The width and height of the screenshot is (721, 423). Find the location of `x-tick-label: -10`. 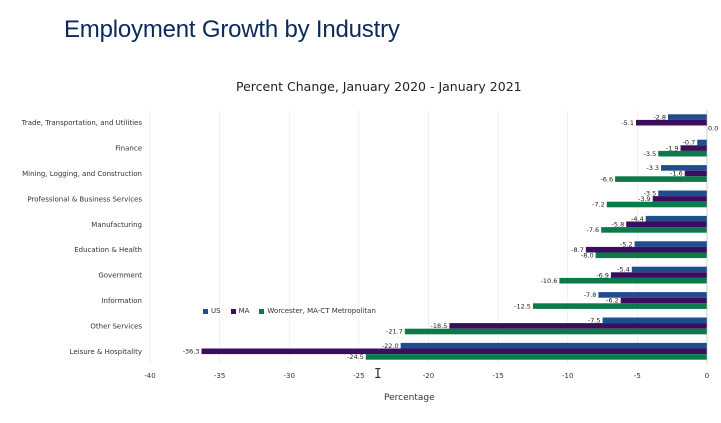

x-tick-label: -10 is located at coordinates (567, 376).